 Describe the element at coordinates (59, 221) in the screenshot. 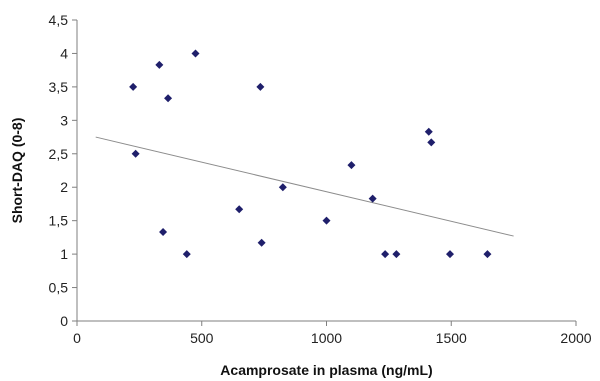

I see `y-tick-label: 1,5` at that location.